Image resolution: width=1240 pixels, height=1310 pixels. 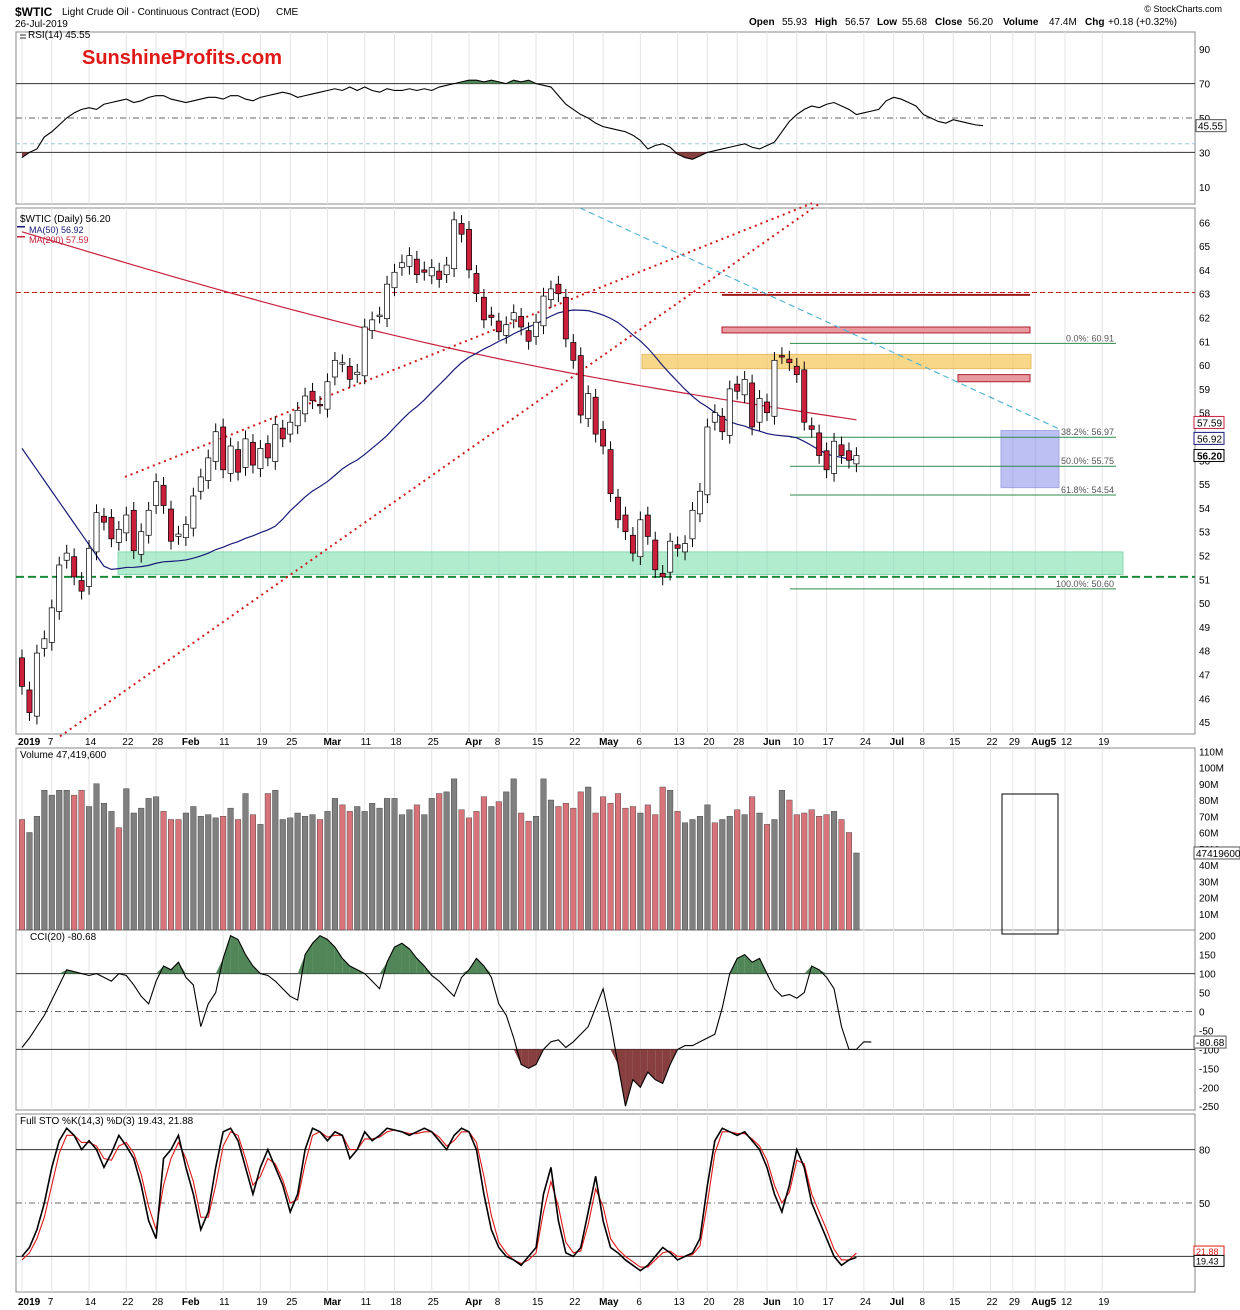 I want to click on chg-label: Chg, so click(x=1094, y=22).